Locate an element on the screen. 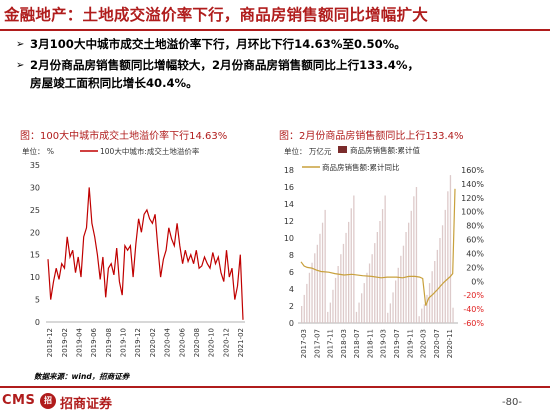 Image resolution: width=550 pixels, height=413 pixels. y-right-tick-label: 80% is located at coordinates (475, 226).